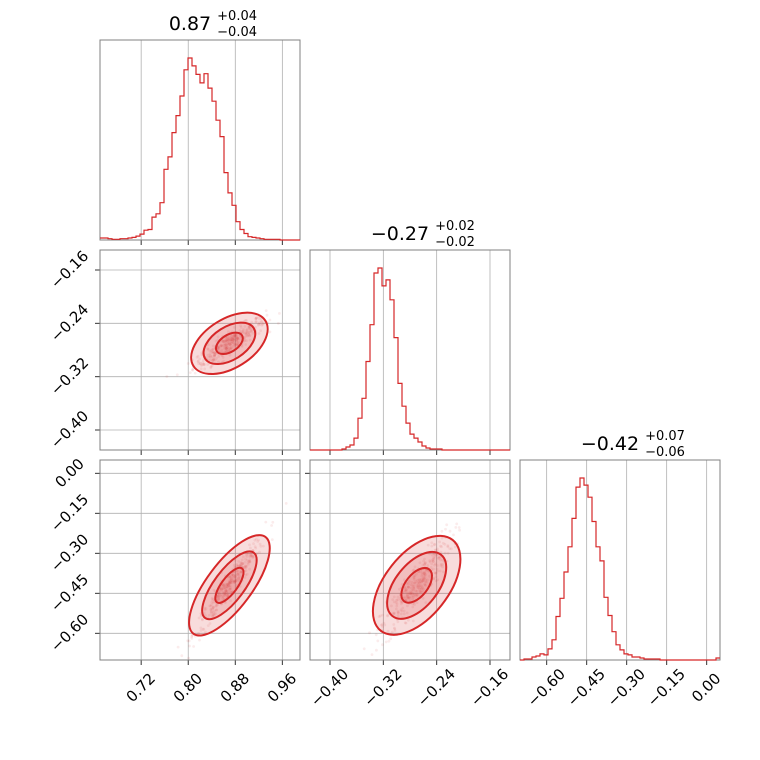 The image size is (760, 760). Describe the element at coordinates (666, 687) in the screenshot. I see `x-tick-label: −0.15` at that location.